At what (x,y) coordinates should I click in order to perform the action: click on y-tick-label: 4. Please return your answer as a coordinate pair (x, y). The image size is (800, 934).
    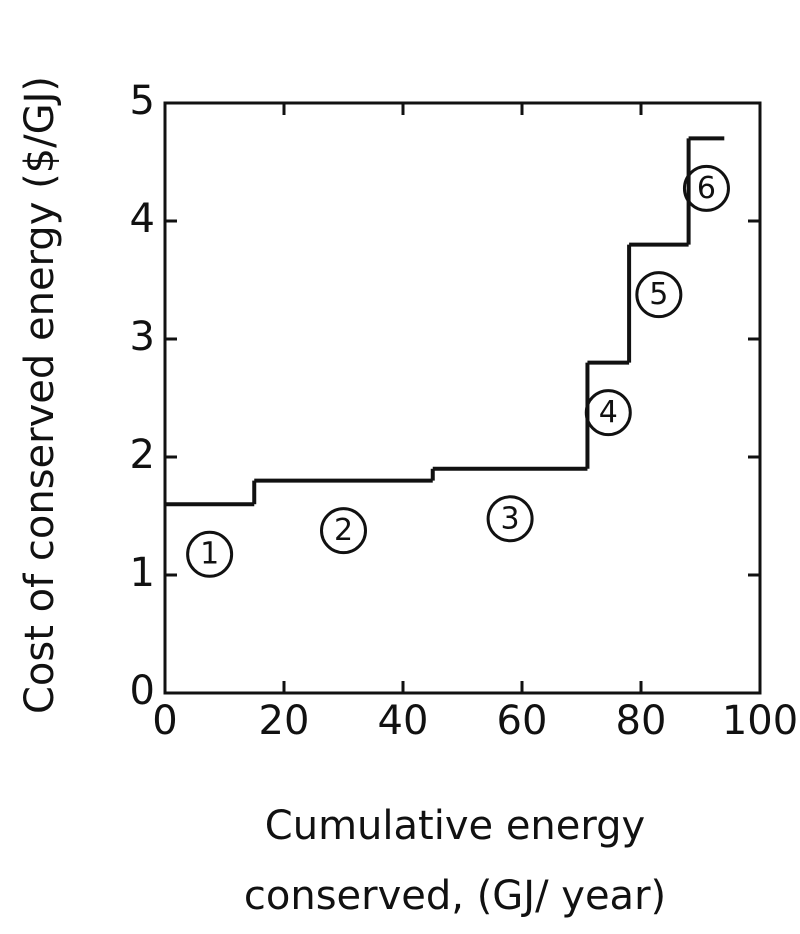
    Looking at the image, I should click on (142, 219).